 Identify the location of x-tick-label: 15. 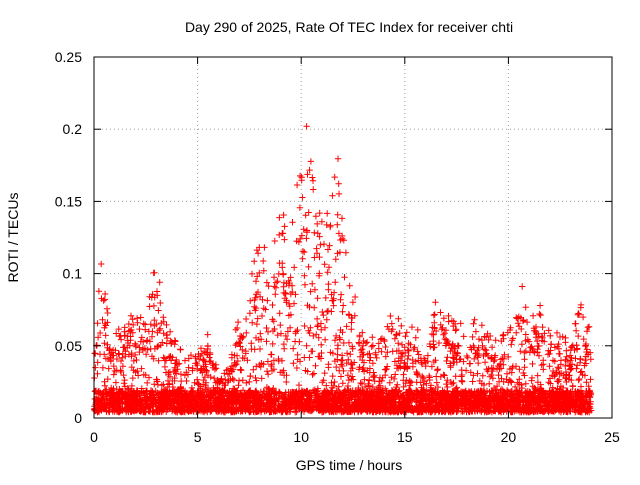
(405, 437).